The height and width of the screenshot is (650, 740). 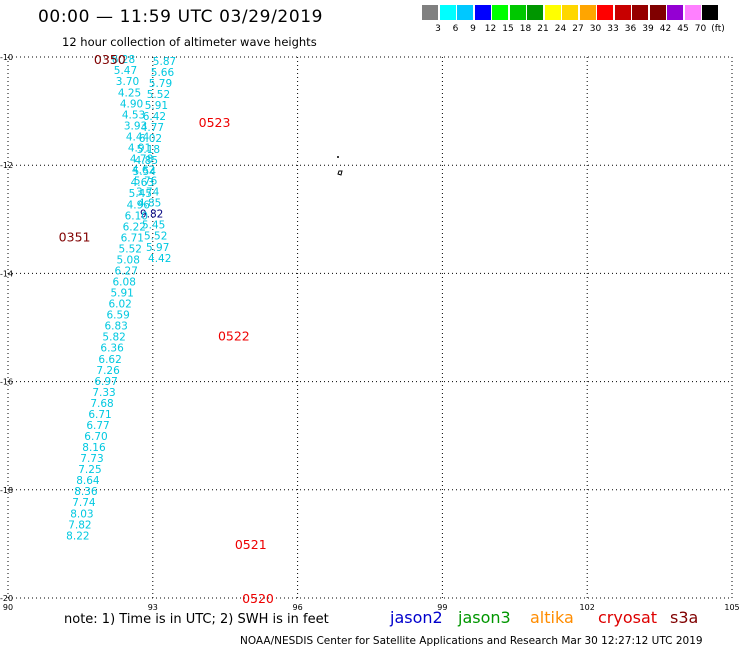 What do you see at coordinates (234, 336) in the screenshot?
I see `pass-label: 0522` at bounding box center [234, 336].